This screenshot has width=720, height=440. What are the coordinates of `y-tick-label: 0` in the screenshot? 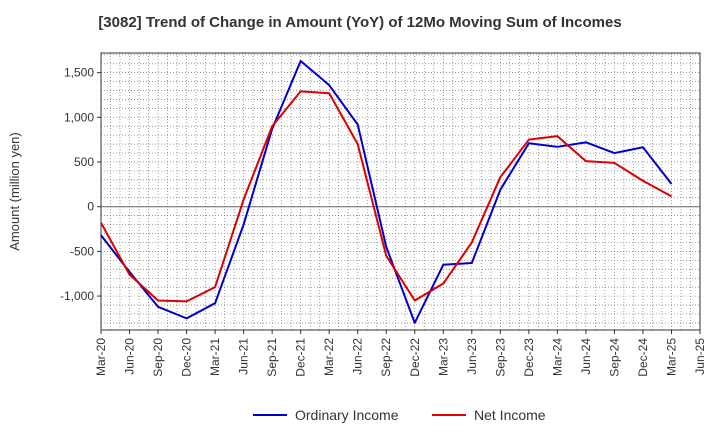 It's located at (90, 207).